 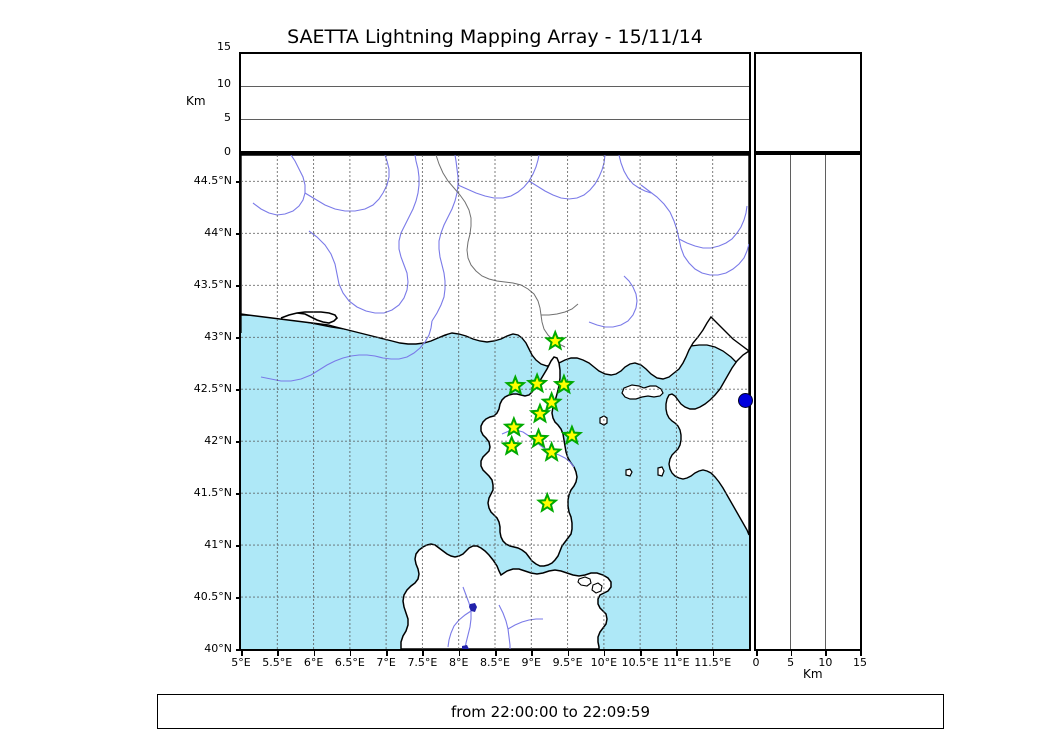 What do you see at coordinates (224, 46) in the screenshot?
I see `top-ytick-15: 15` at bounding box center [224, 46].